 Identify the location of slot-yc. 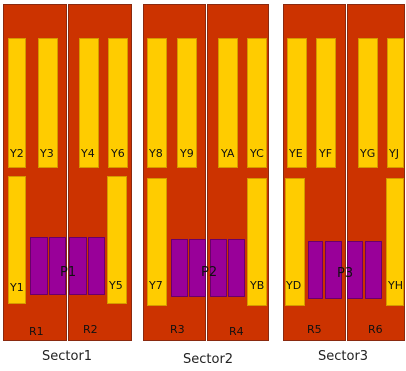
(257, 103).